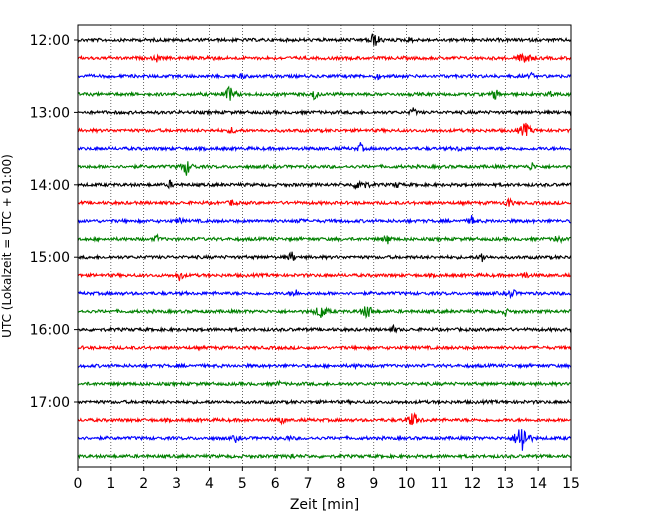 Image resolution: width=650 pixels, height=520 pixels. Describe the element at coordinates (50, 186) in the screenshot. I see `y-tick-label: 14:00` at that location.